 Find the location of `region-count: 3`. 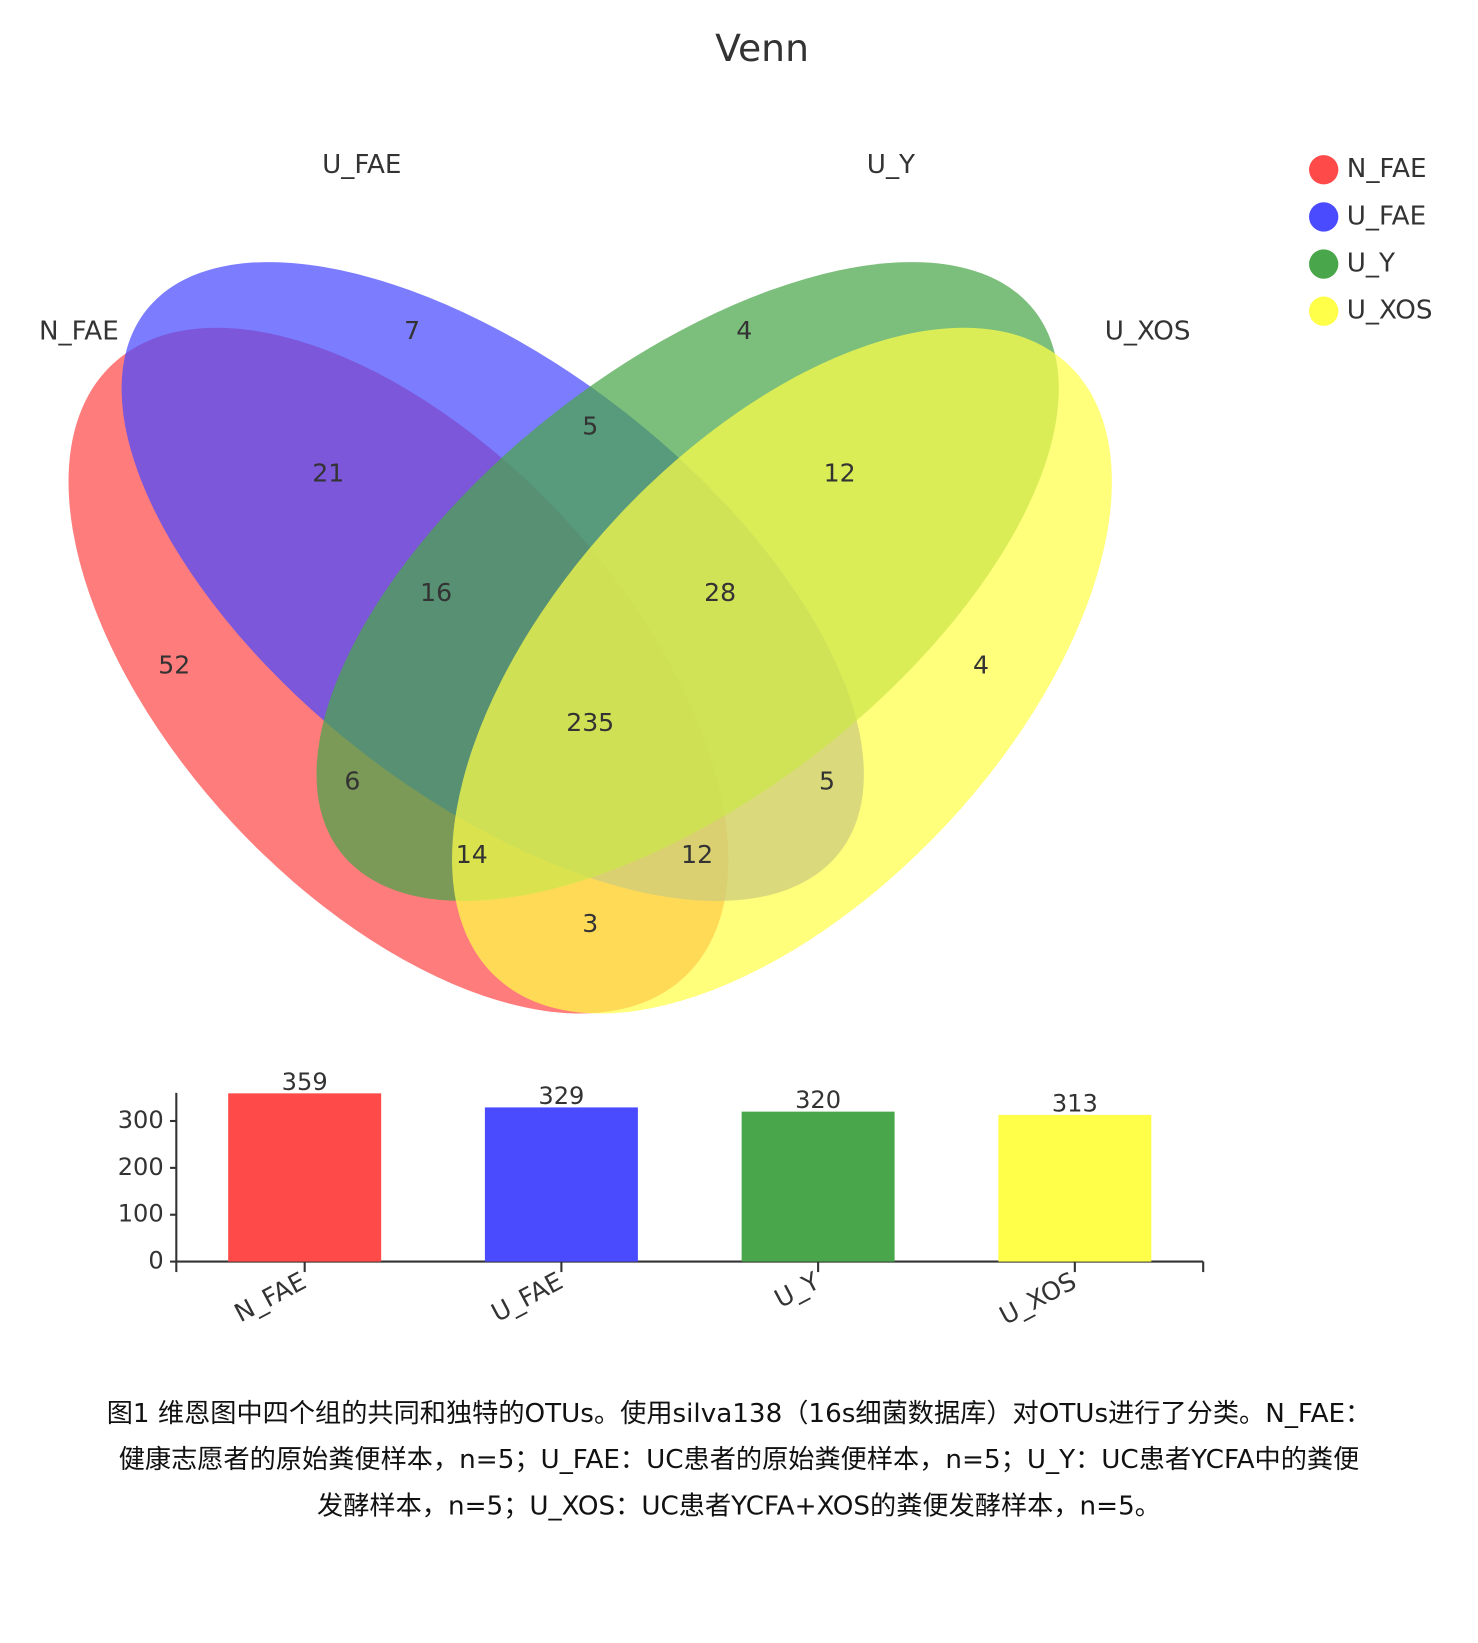

region-count: 3 is located at coordinates (590, 923).